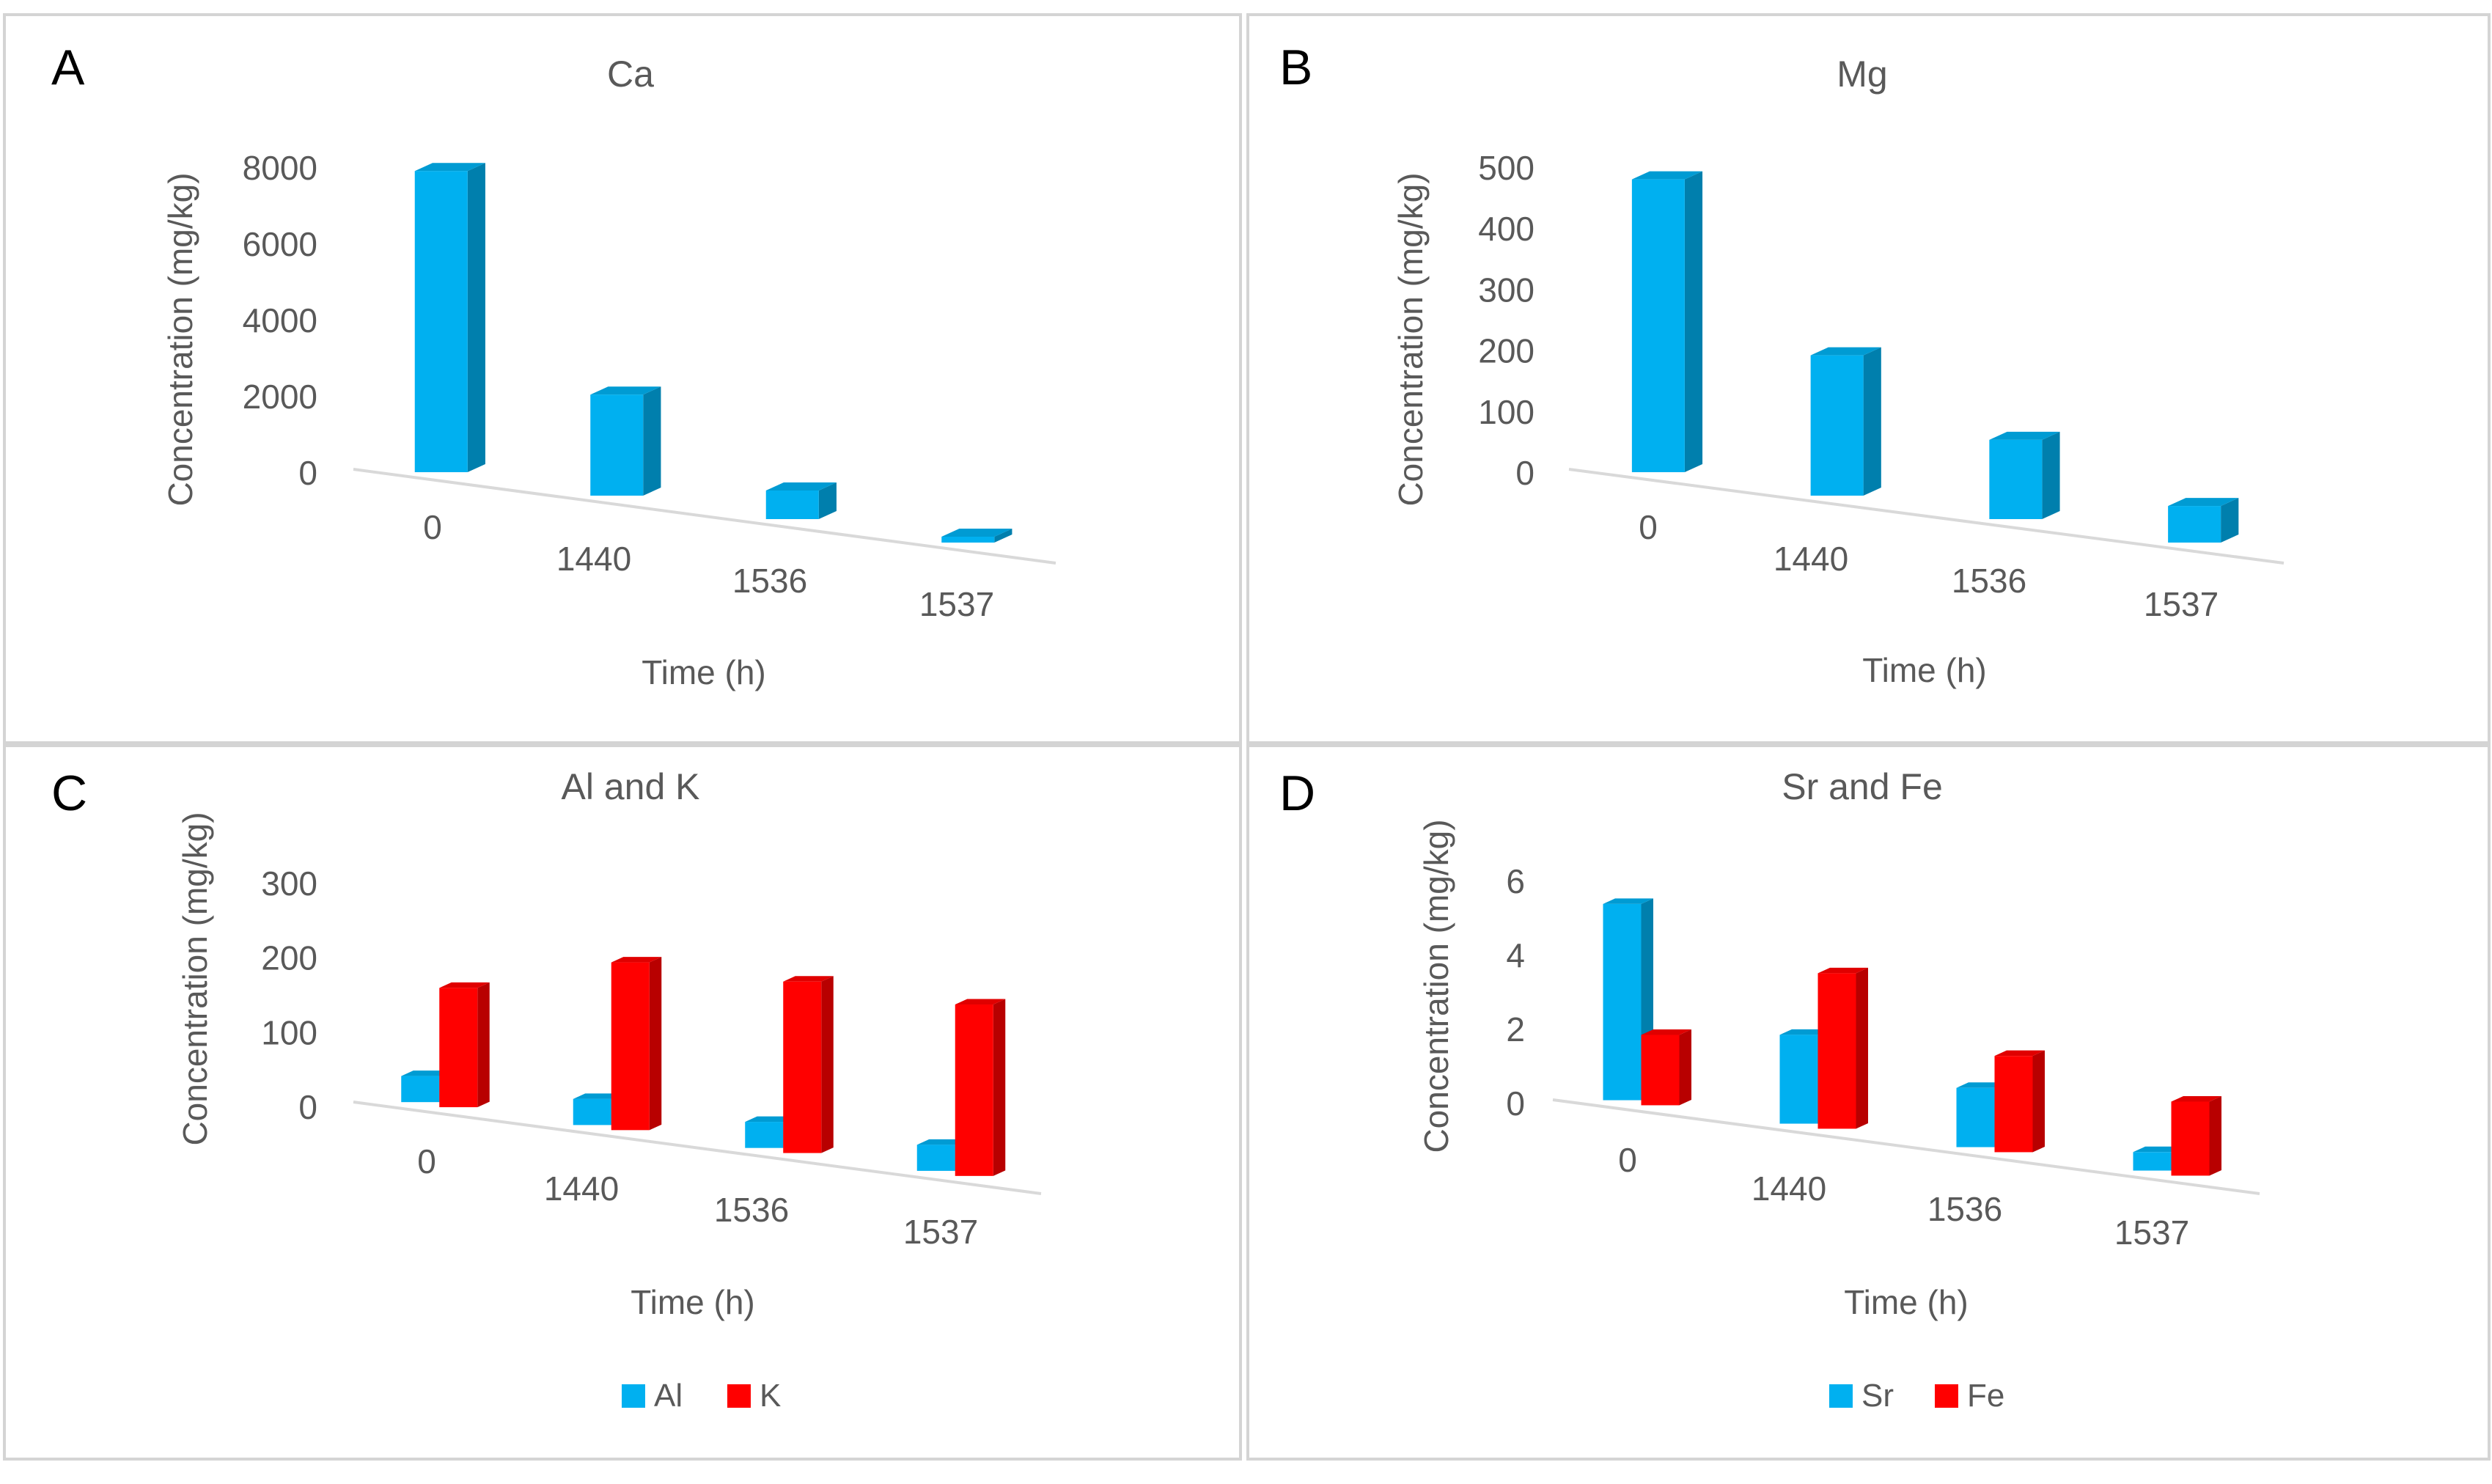 The image size is (2492, 1484). What do you see at coordinates (693, 1302) in the screenshot?
I see `x-axis-title: Time (h)` at bounding box center [693, 1302].